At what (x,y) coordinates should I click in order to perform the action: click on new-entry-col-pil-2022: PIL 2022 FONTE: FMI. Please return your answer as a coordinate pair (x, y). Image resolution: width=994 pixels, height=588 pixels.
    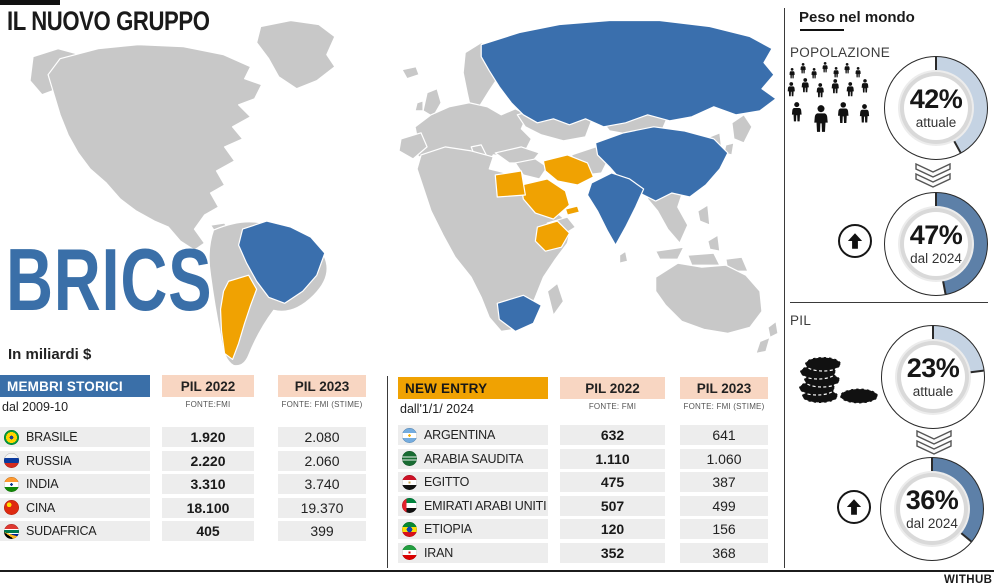
    Looking at the image, I should click on (612, 394).